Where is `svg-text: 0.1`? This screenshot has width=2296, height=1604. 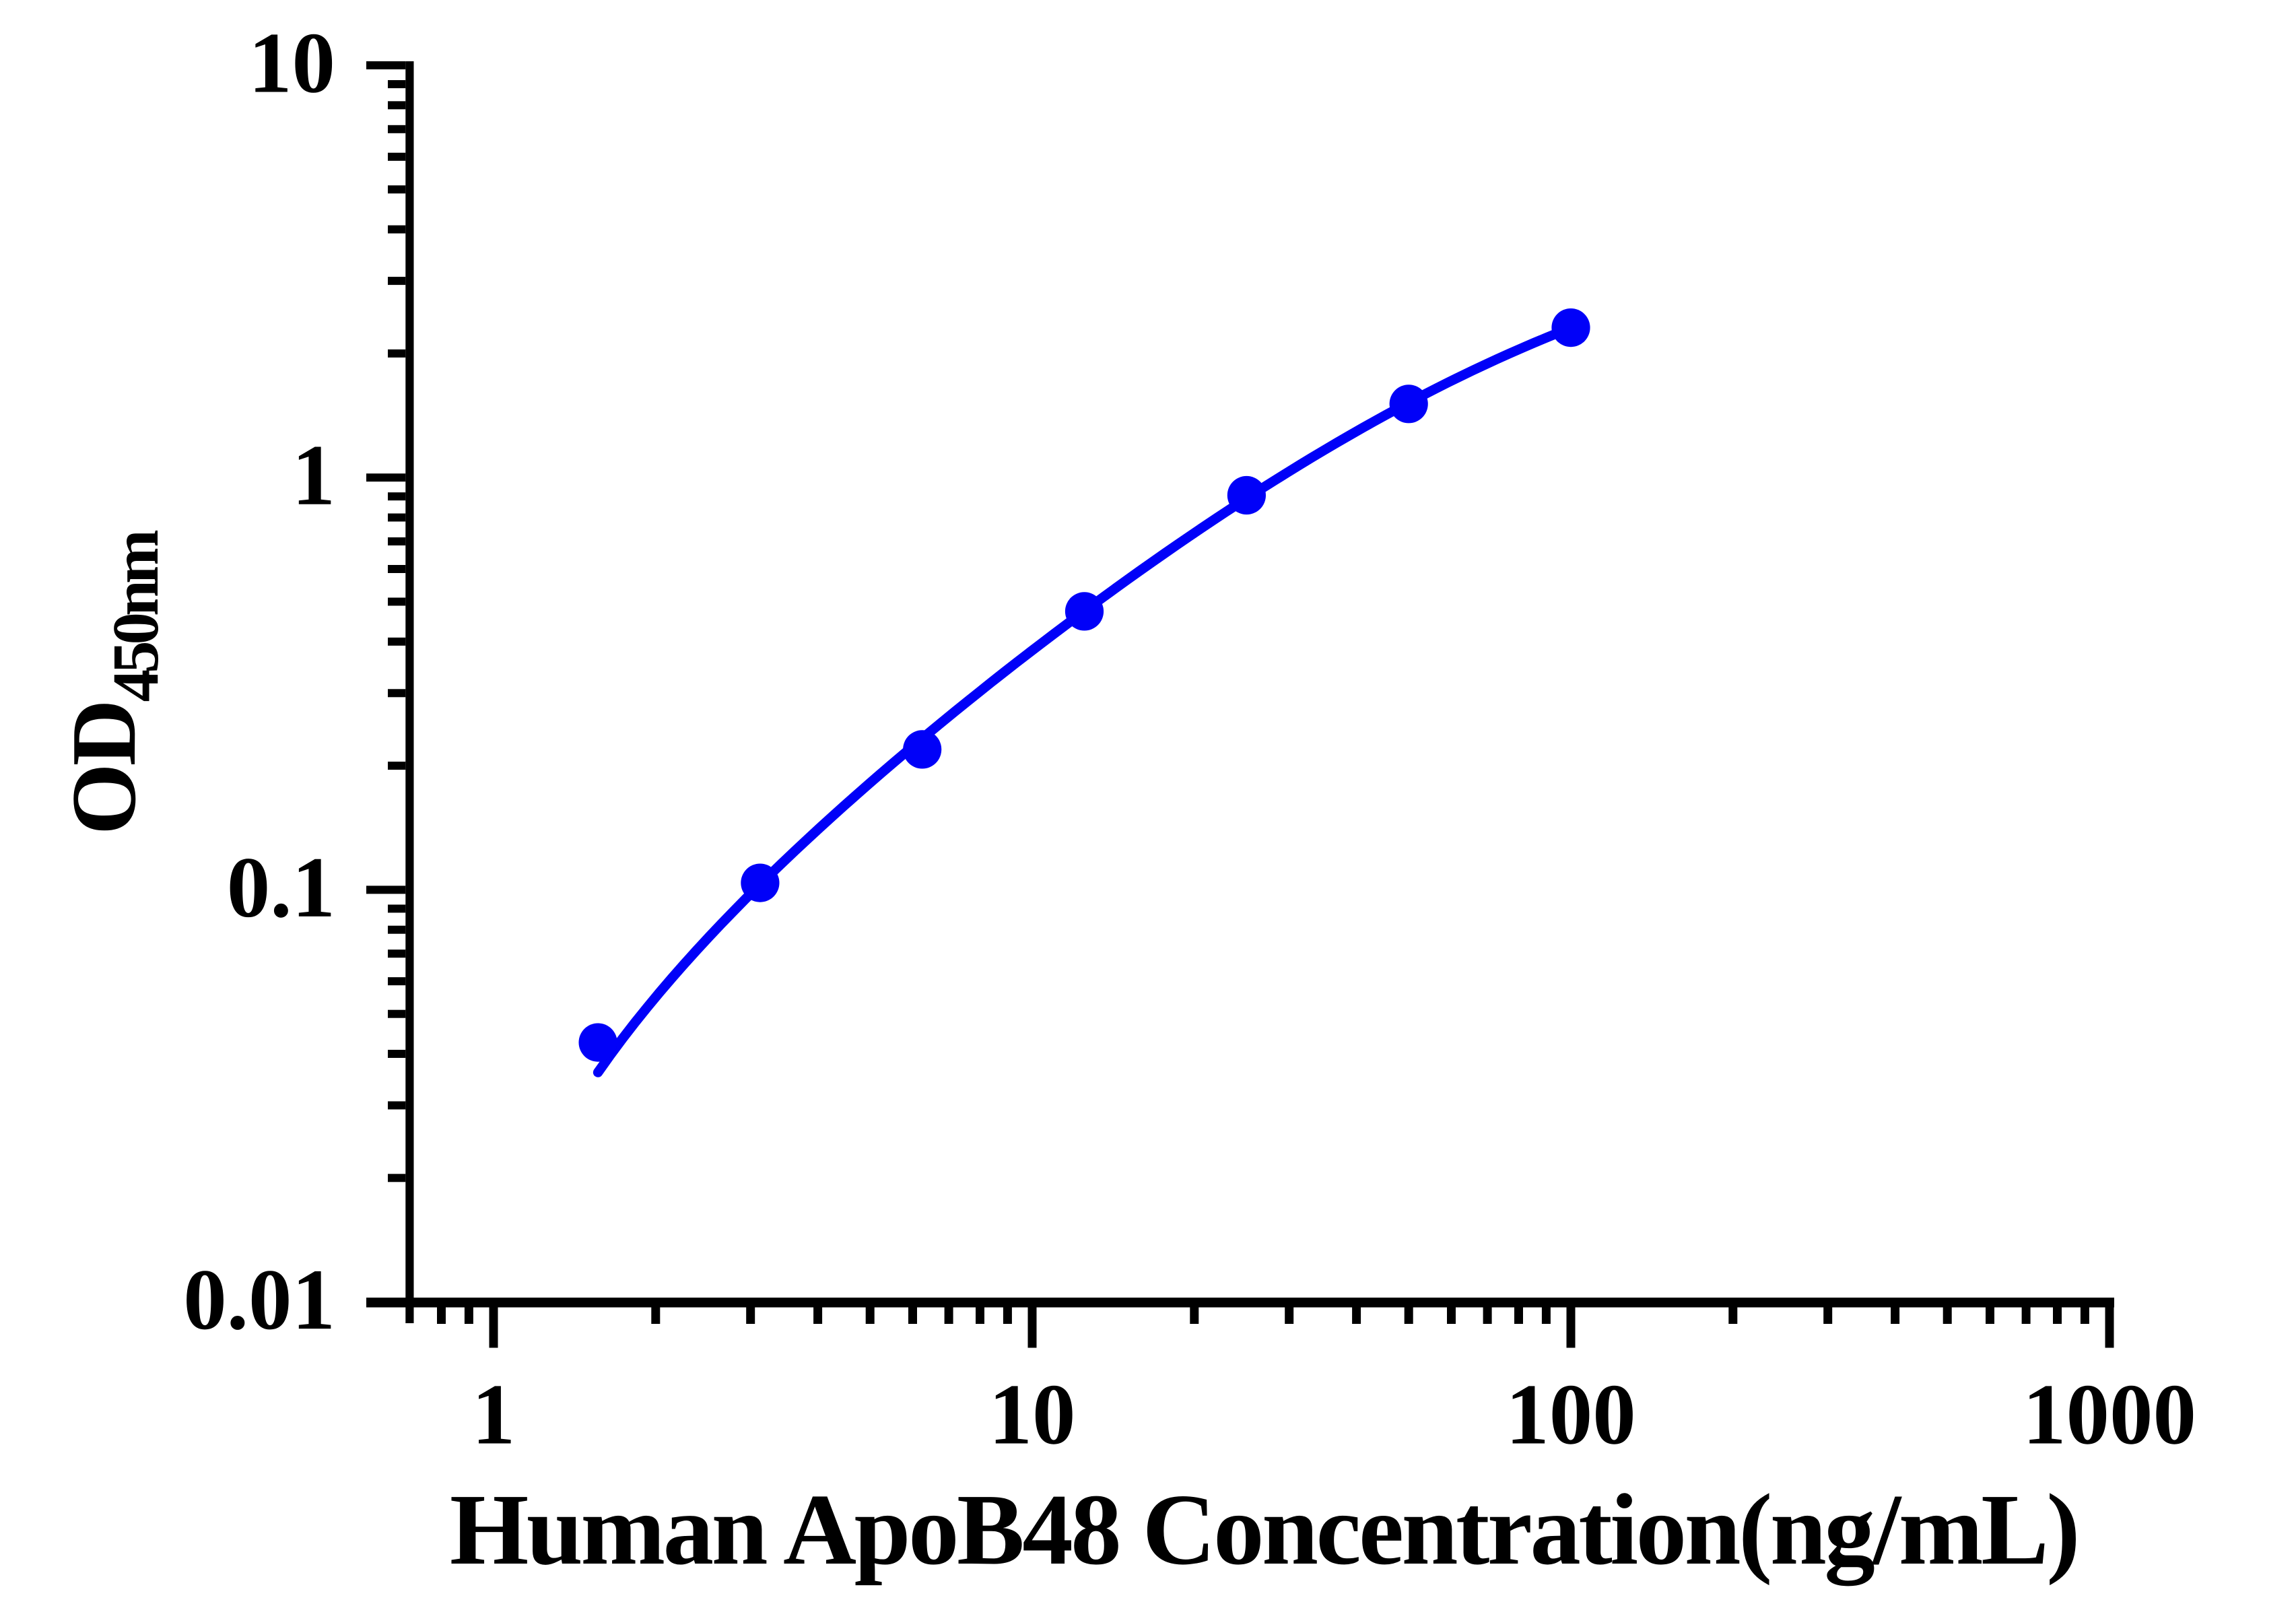
svg-text: 0.1 is located at coordinates (281, 887).